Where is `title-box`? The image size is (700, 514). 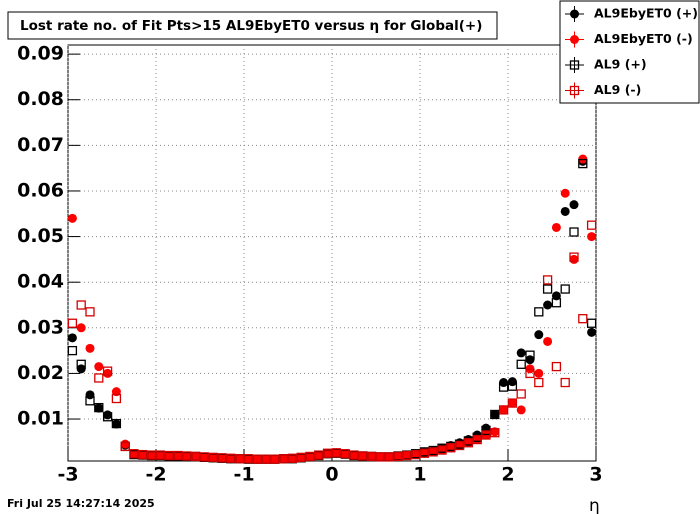 title-box is located at coordinates (252, 25).